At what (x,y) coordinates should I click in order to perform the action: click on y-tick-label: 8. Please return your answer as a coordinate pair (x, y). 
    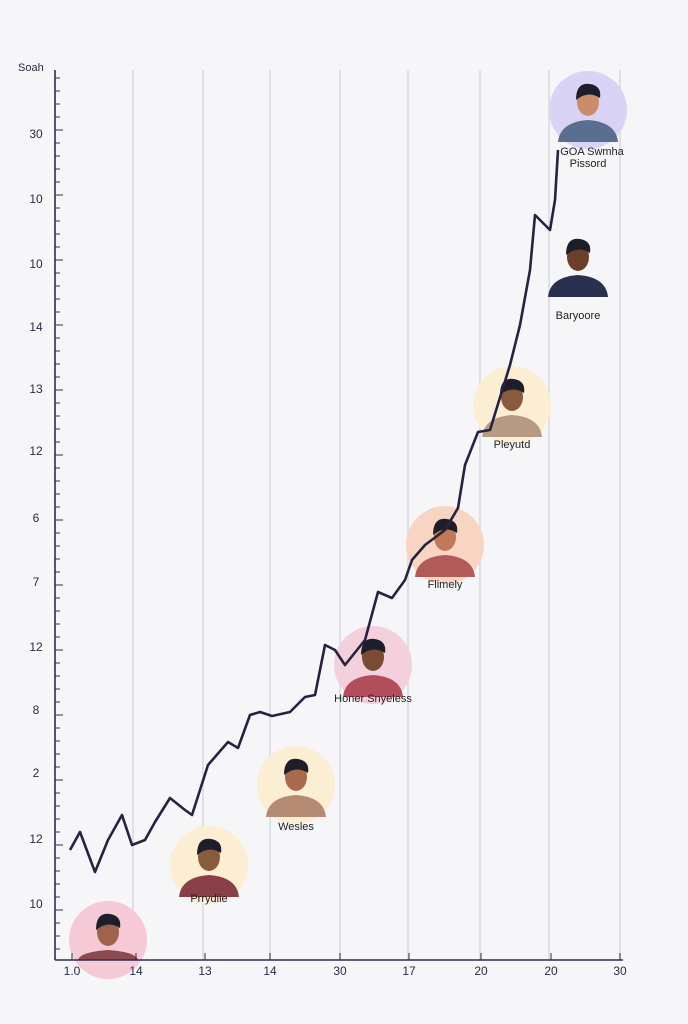
    Looking at the image, I should click on (36, 710).